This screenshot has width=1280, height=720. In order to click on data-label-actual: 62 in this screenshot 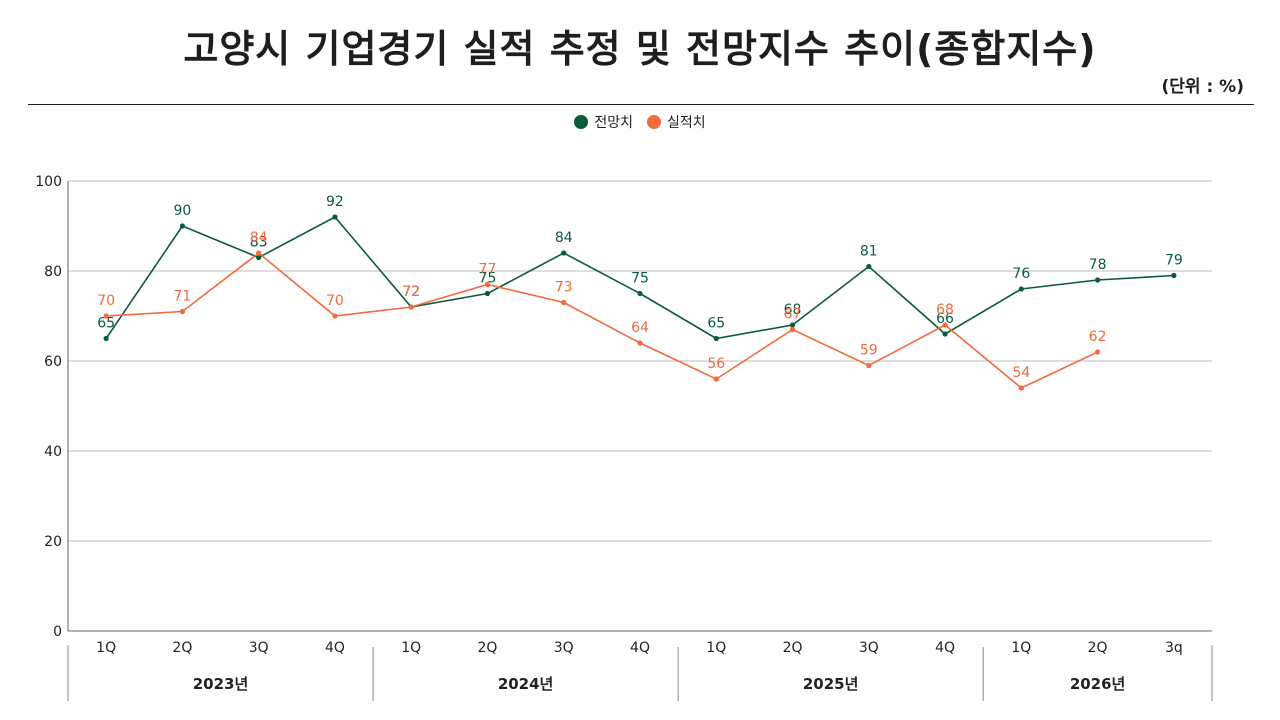, I will do `click(1098, 337)`.